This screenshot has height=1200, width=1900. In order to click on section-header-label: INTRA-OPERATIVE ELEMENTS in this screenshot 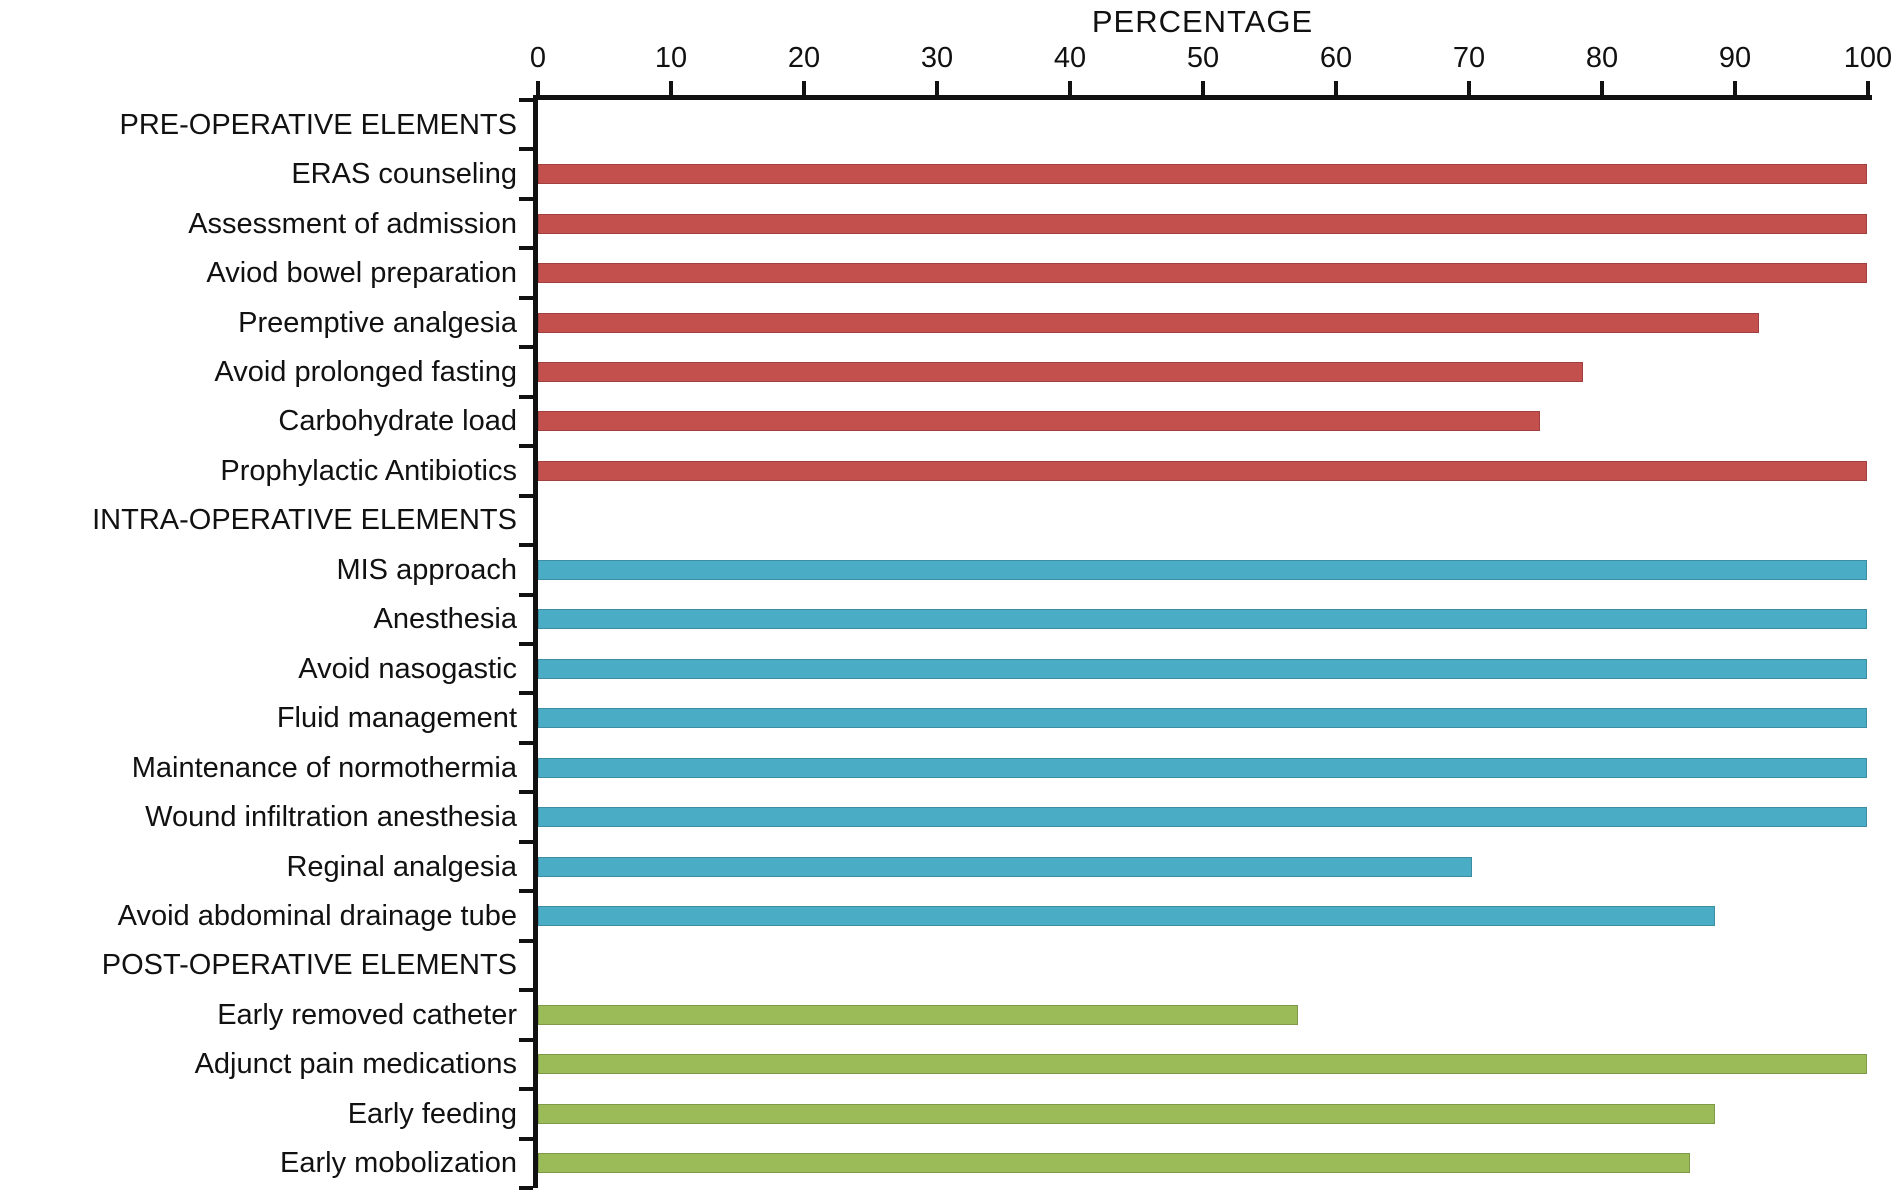, I will do `click(304, 520)`.